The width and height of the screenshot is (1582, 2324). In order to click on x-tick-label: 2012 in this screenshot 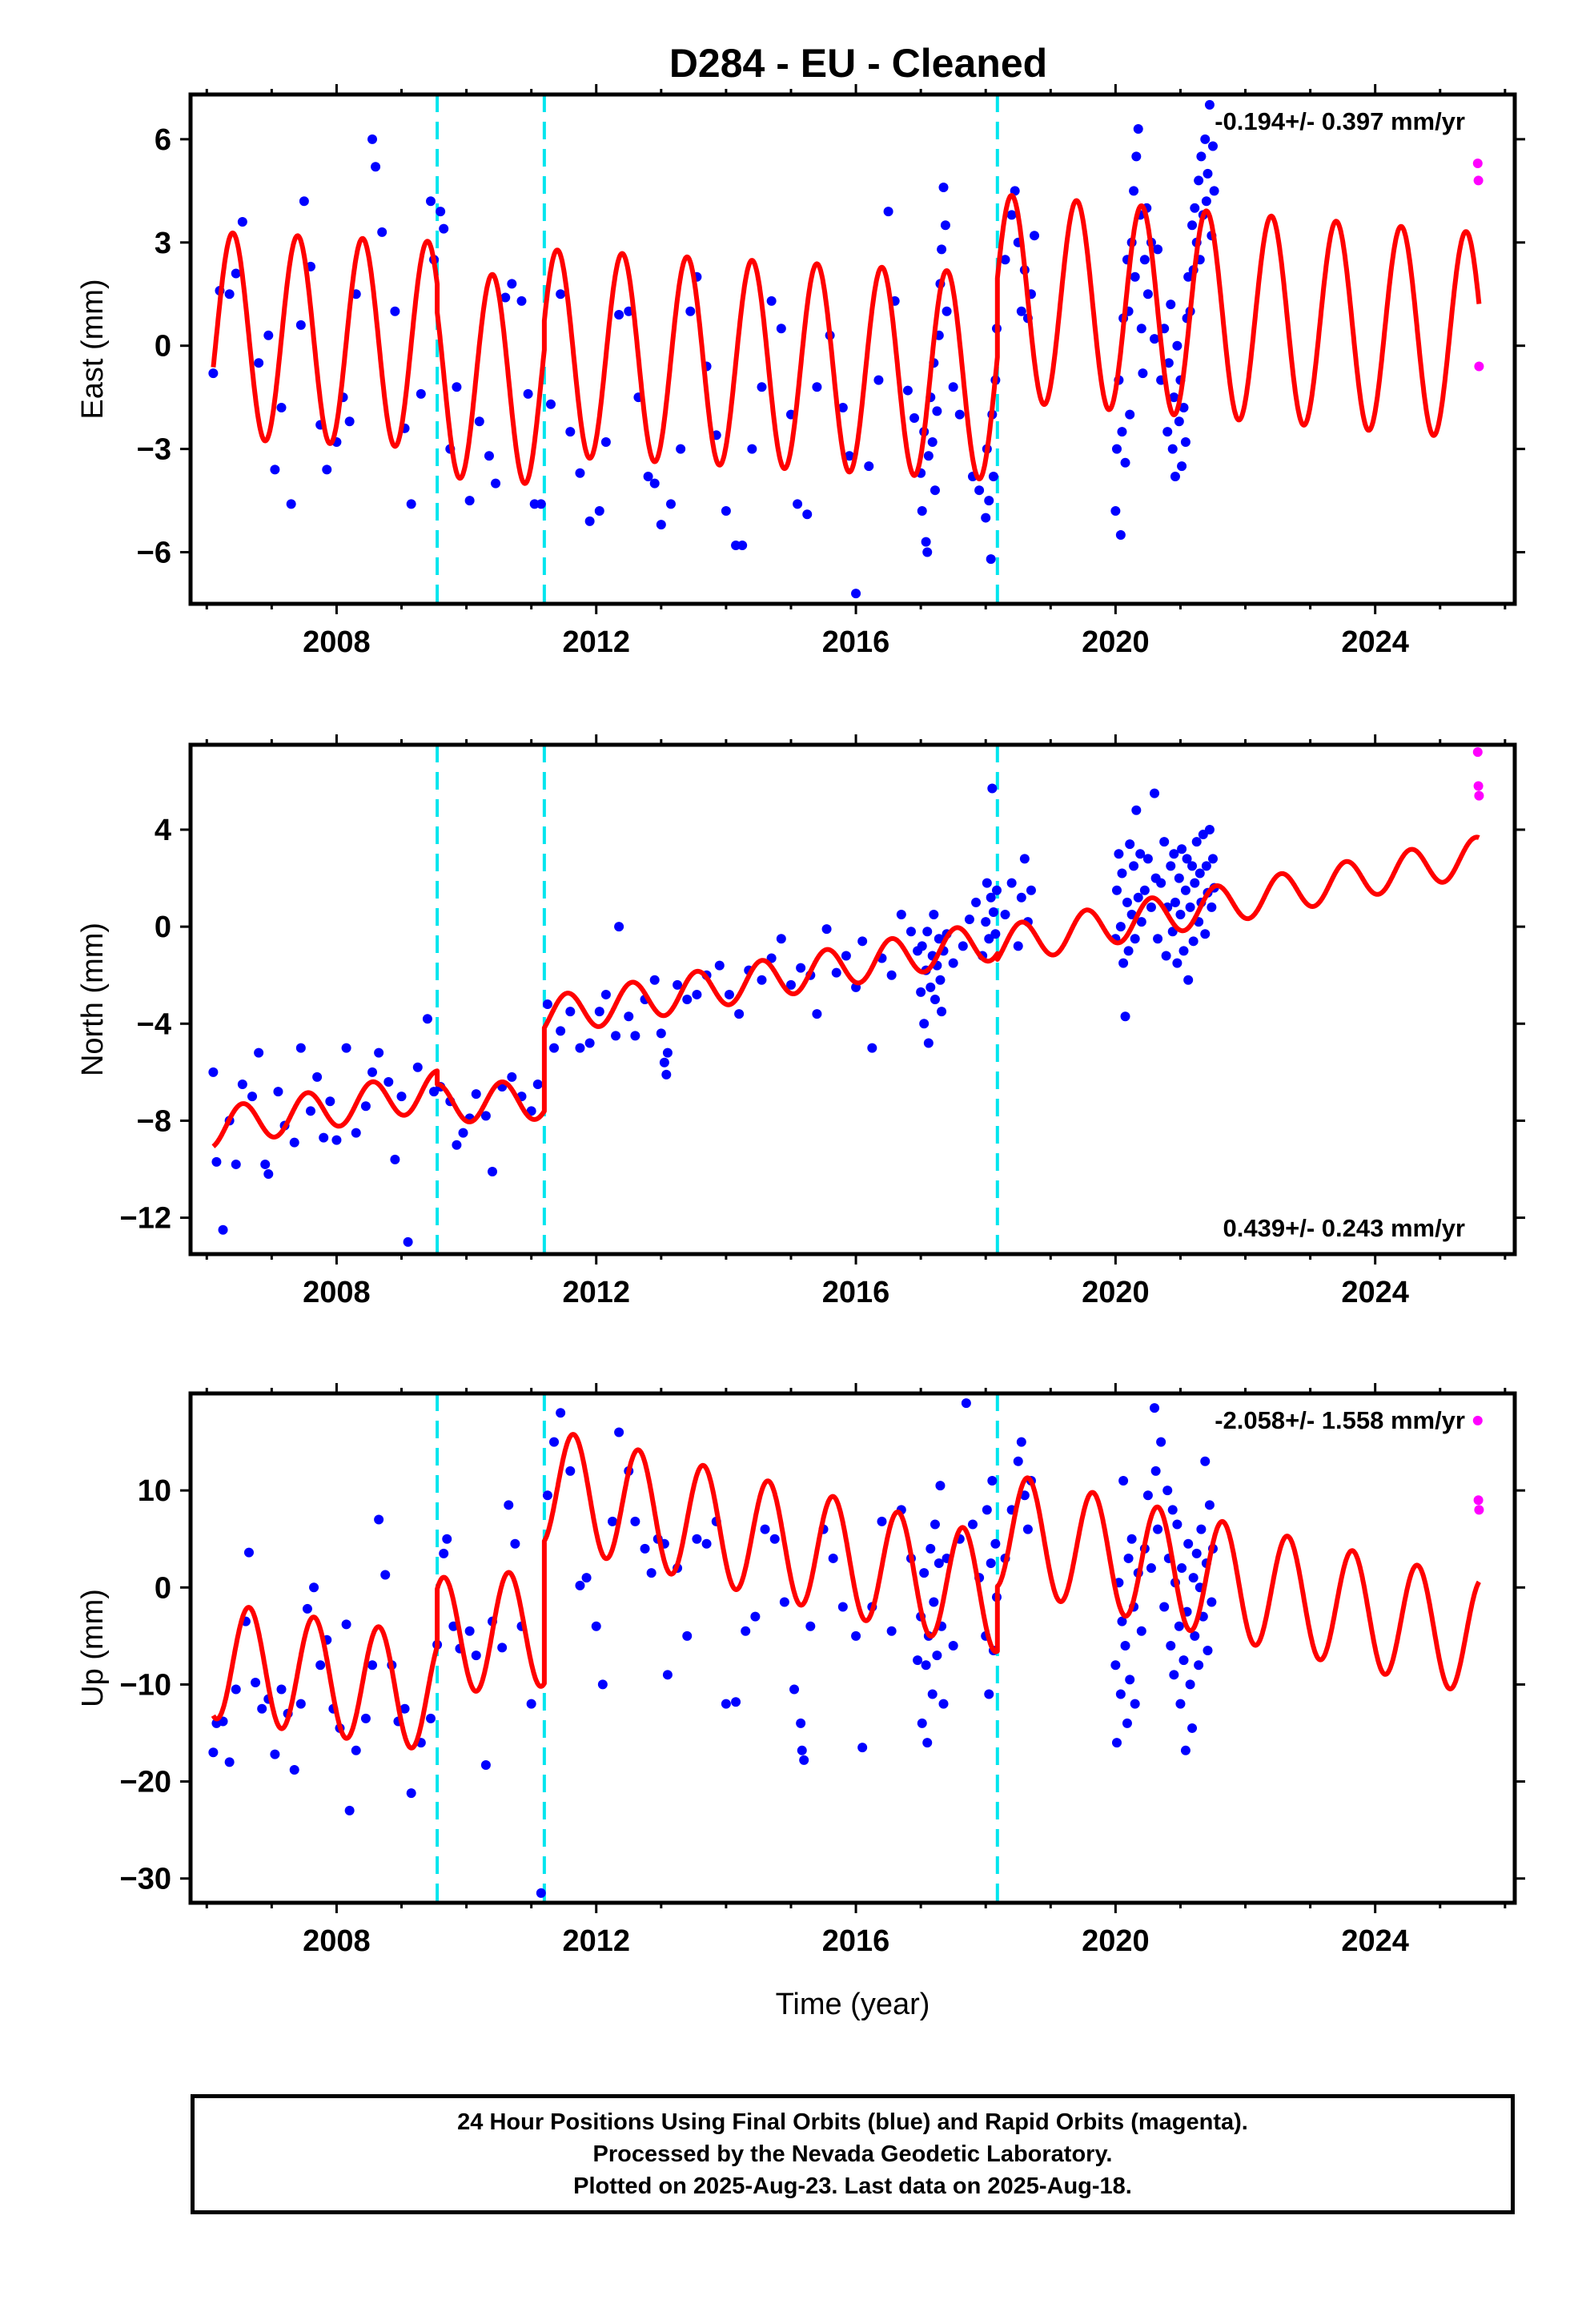, I will do `click(596, 1941)`.